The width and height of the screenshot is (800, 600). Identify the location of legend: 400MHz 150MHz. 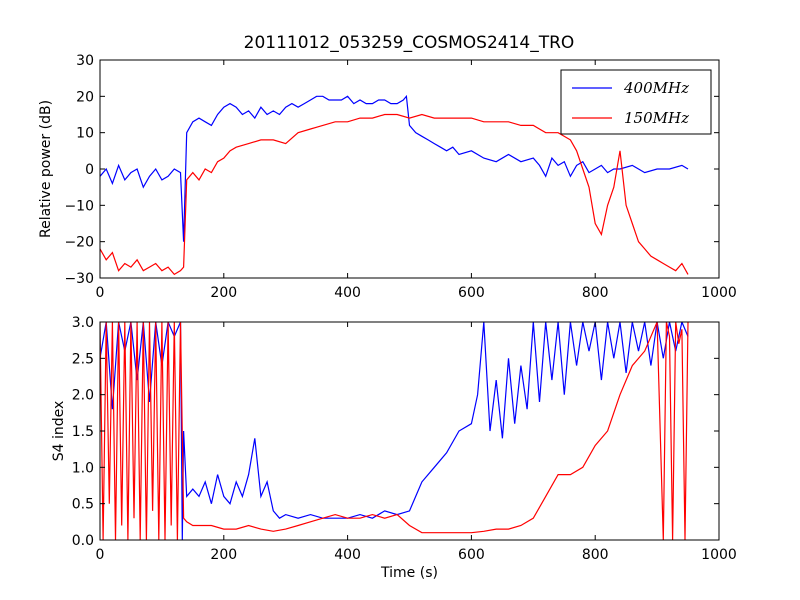
(636, 102).